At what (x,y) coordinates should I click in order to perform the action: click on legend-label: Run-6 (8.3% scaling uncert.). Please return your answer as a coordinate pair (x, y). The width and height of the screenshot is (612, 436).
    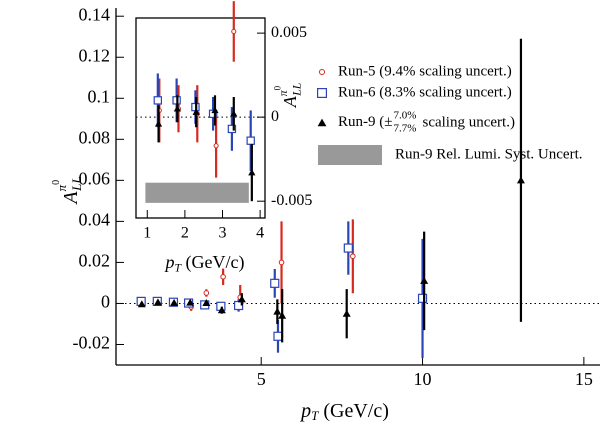
    Looking at the image, I should click on (425, 92).